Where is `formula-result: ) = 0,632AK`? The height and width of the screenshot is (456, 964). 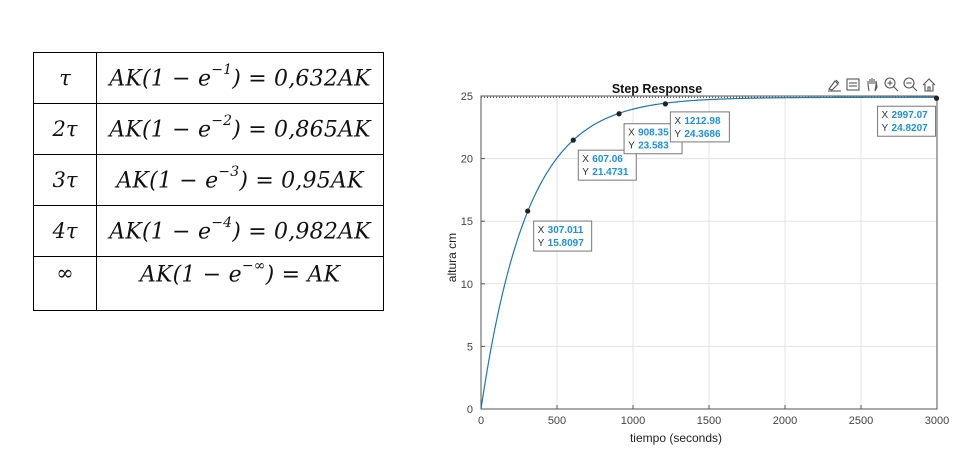
formula-result: ) = 0,632AK is located at coordinates (301, 79).